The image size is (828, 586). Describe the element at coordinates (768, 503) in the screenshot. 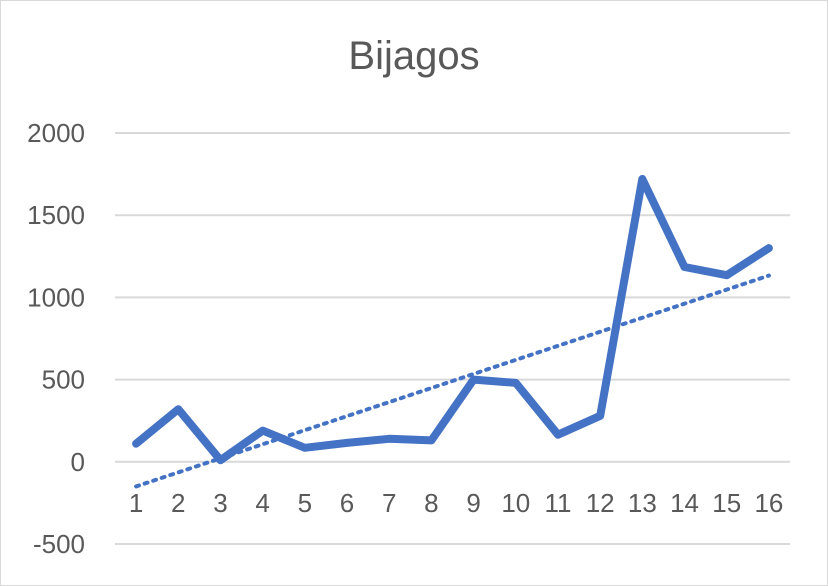

I see `x-tick-label: 16` at that location.